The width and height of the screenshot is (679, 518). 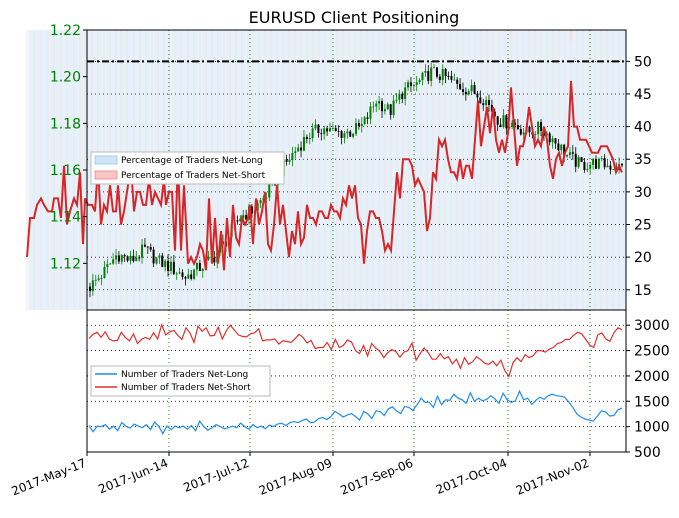 What do you see at coordinates (193, 176) in the screenshot?
I see `legend-label-net-short: Percentage of Traders Net-Short` at bounding box center [193, 176].